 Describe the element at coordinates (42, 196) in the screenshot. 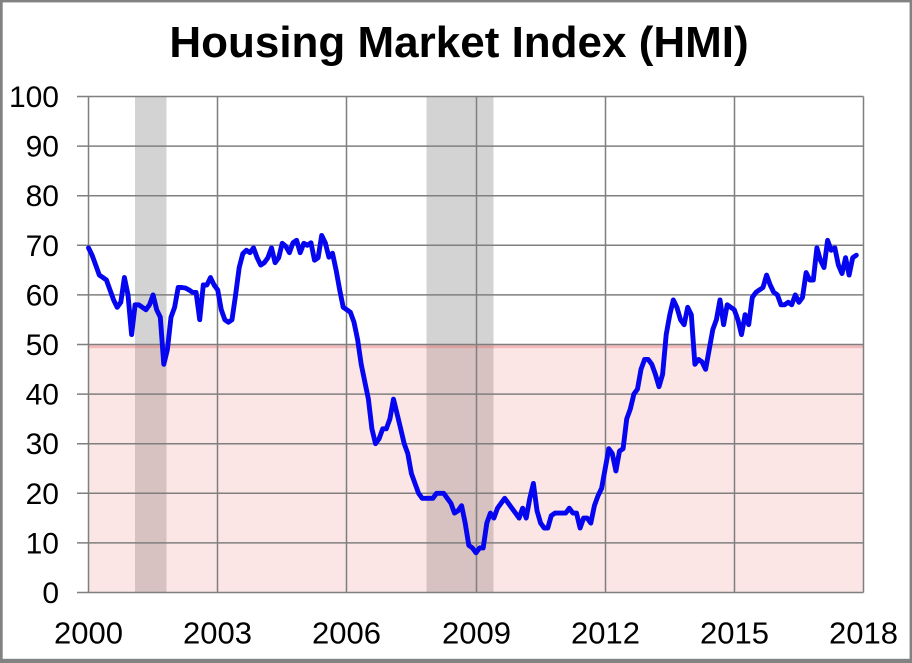

I see `svg-text: 80` at that location.